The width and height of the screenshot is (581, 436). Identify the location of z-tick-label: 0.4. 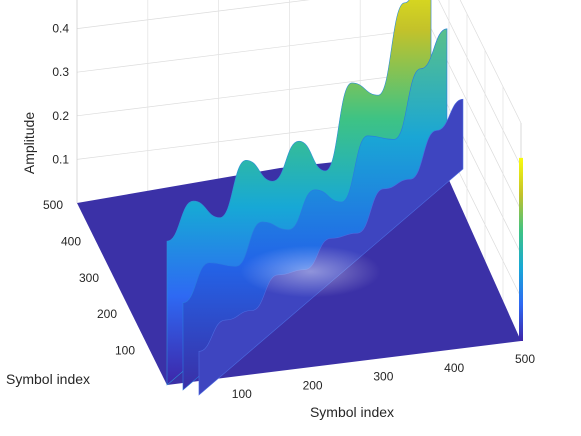
(60, 29).